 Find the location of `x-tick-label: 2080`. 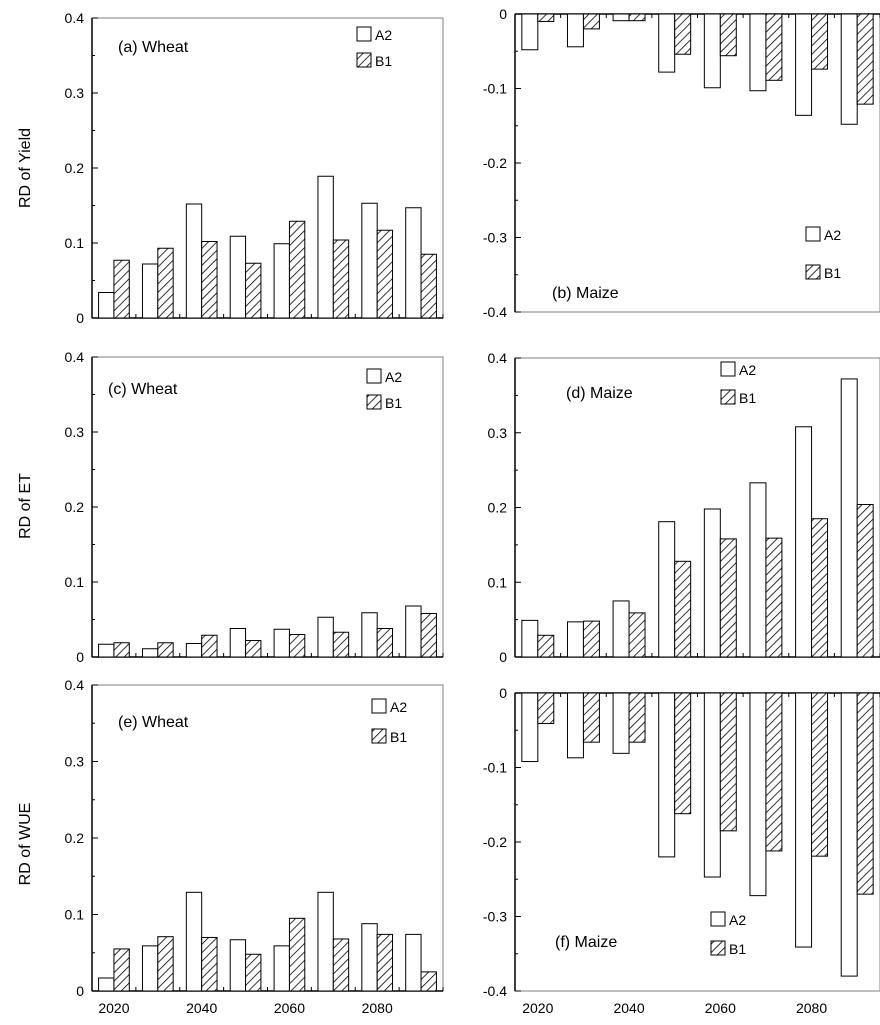

x-tick-label: 2080 is located at coordinates (811, 1008).